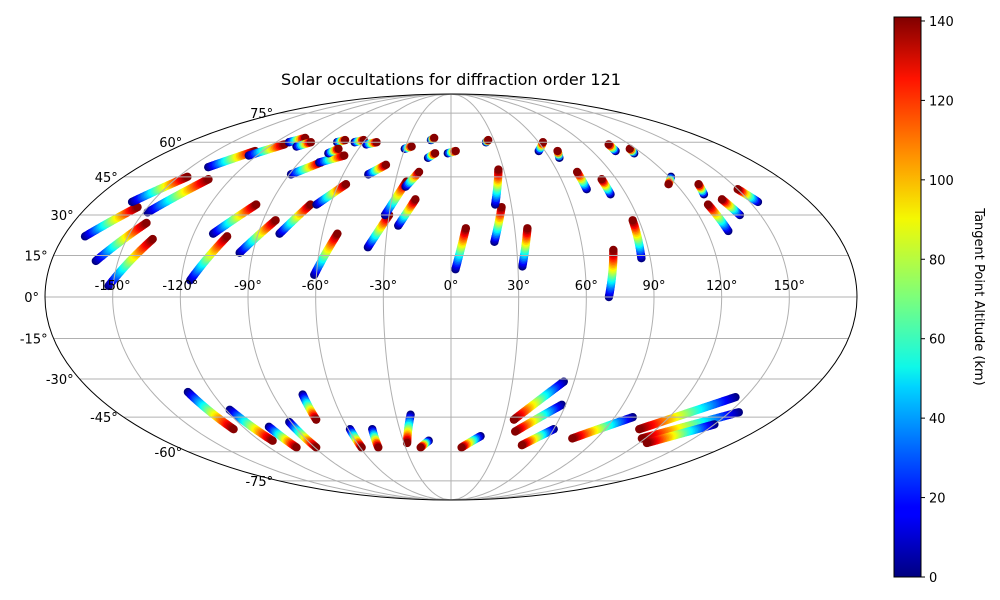 The height and width of the screenshot is (600, 1000). I want to click on latitude-tick-label: 75°, so click(261, 114).